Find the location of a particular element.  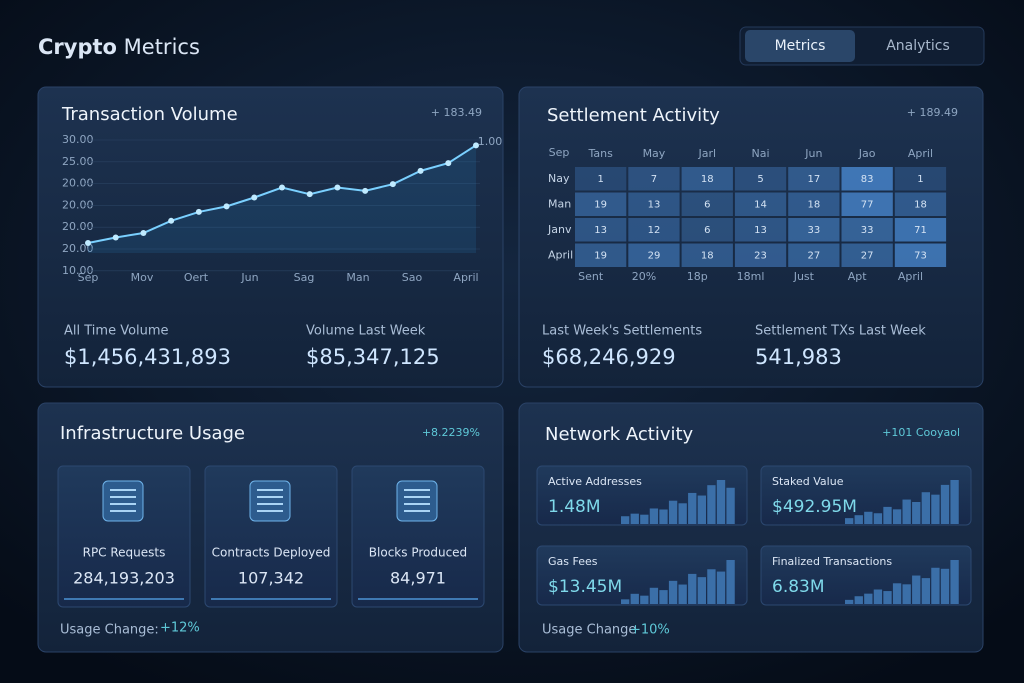

cell-value: 71 is located at coordinates (920, 230).